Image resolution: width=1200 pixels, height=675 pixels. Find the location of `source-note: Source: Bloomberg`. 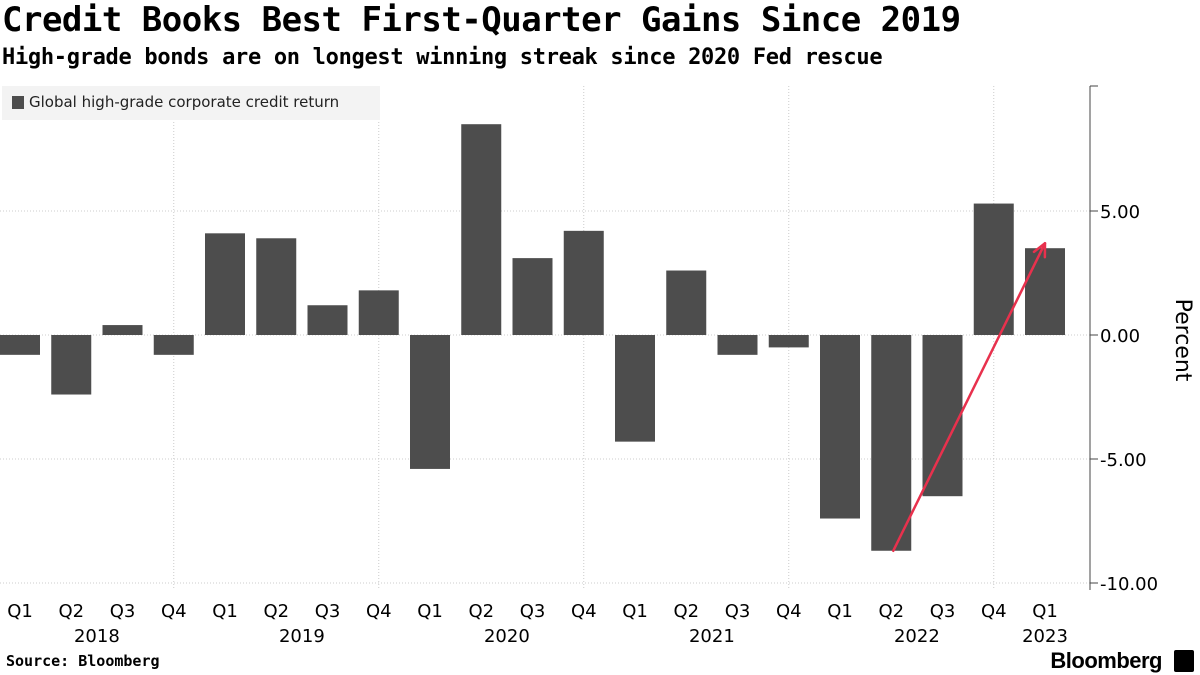

source-note: Source: Bloomberg is located at coordinates (83, 661).